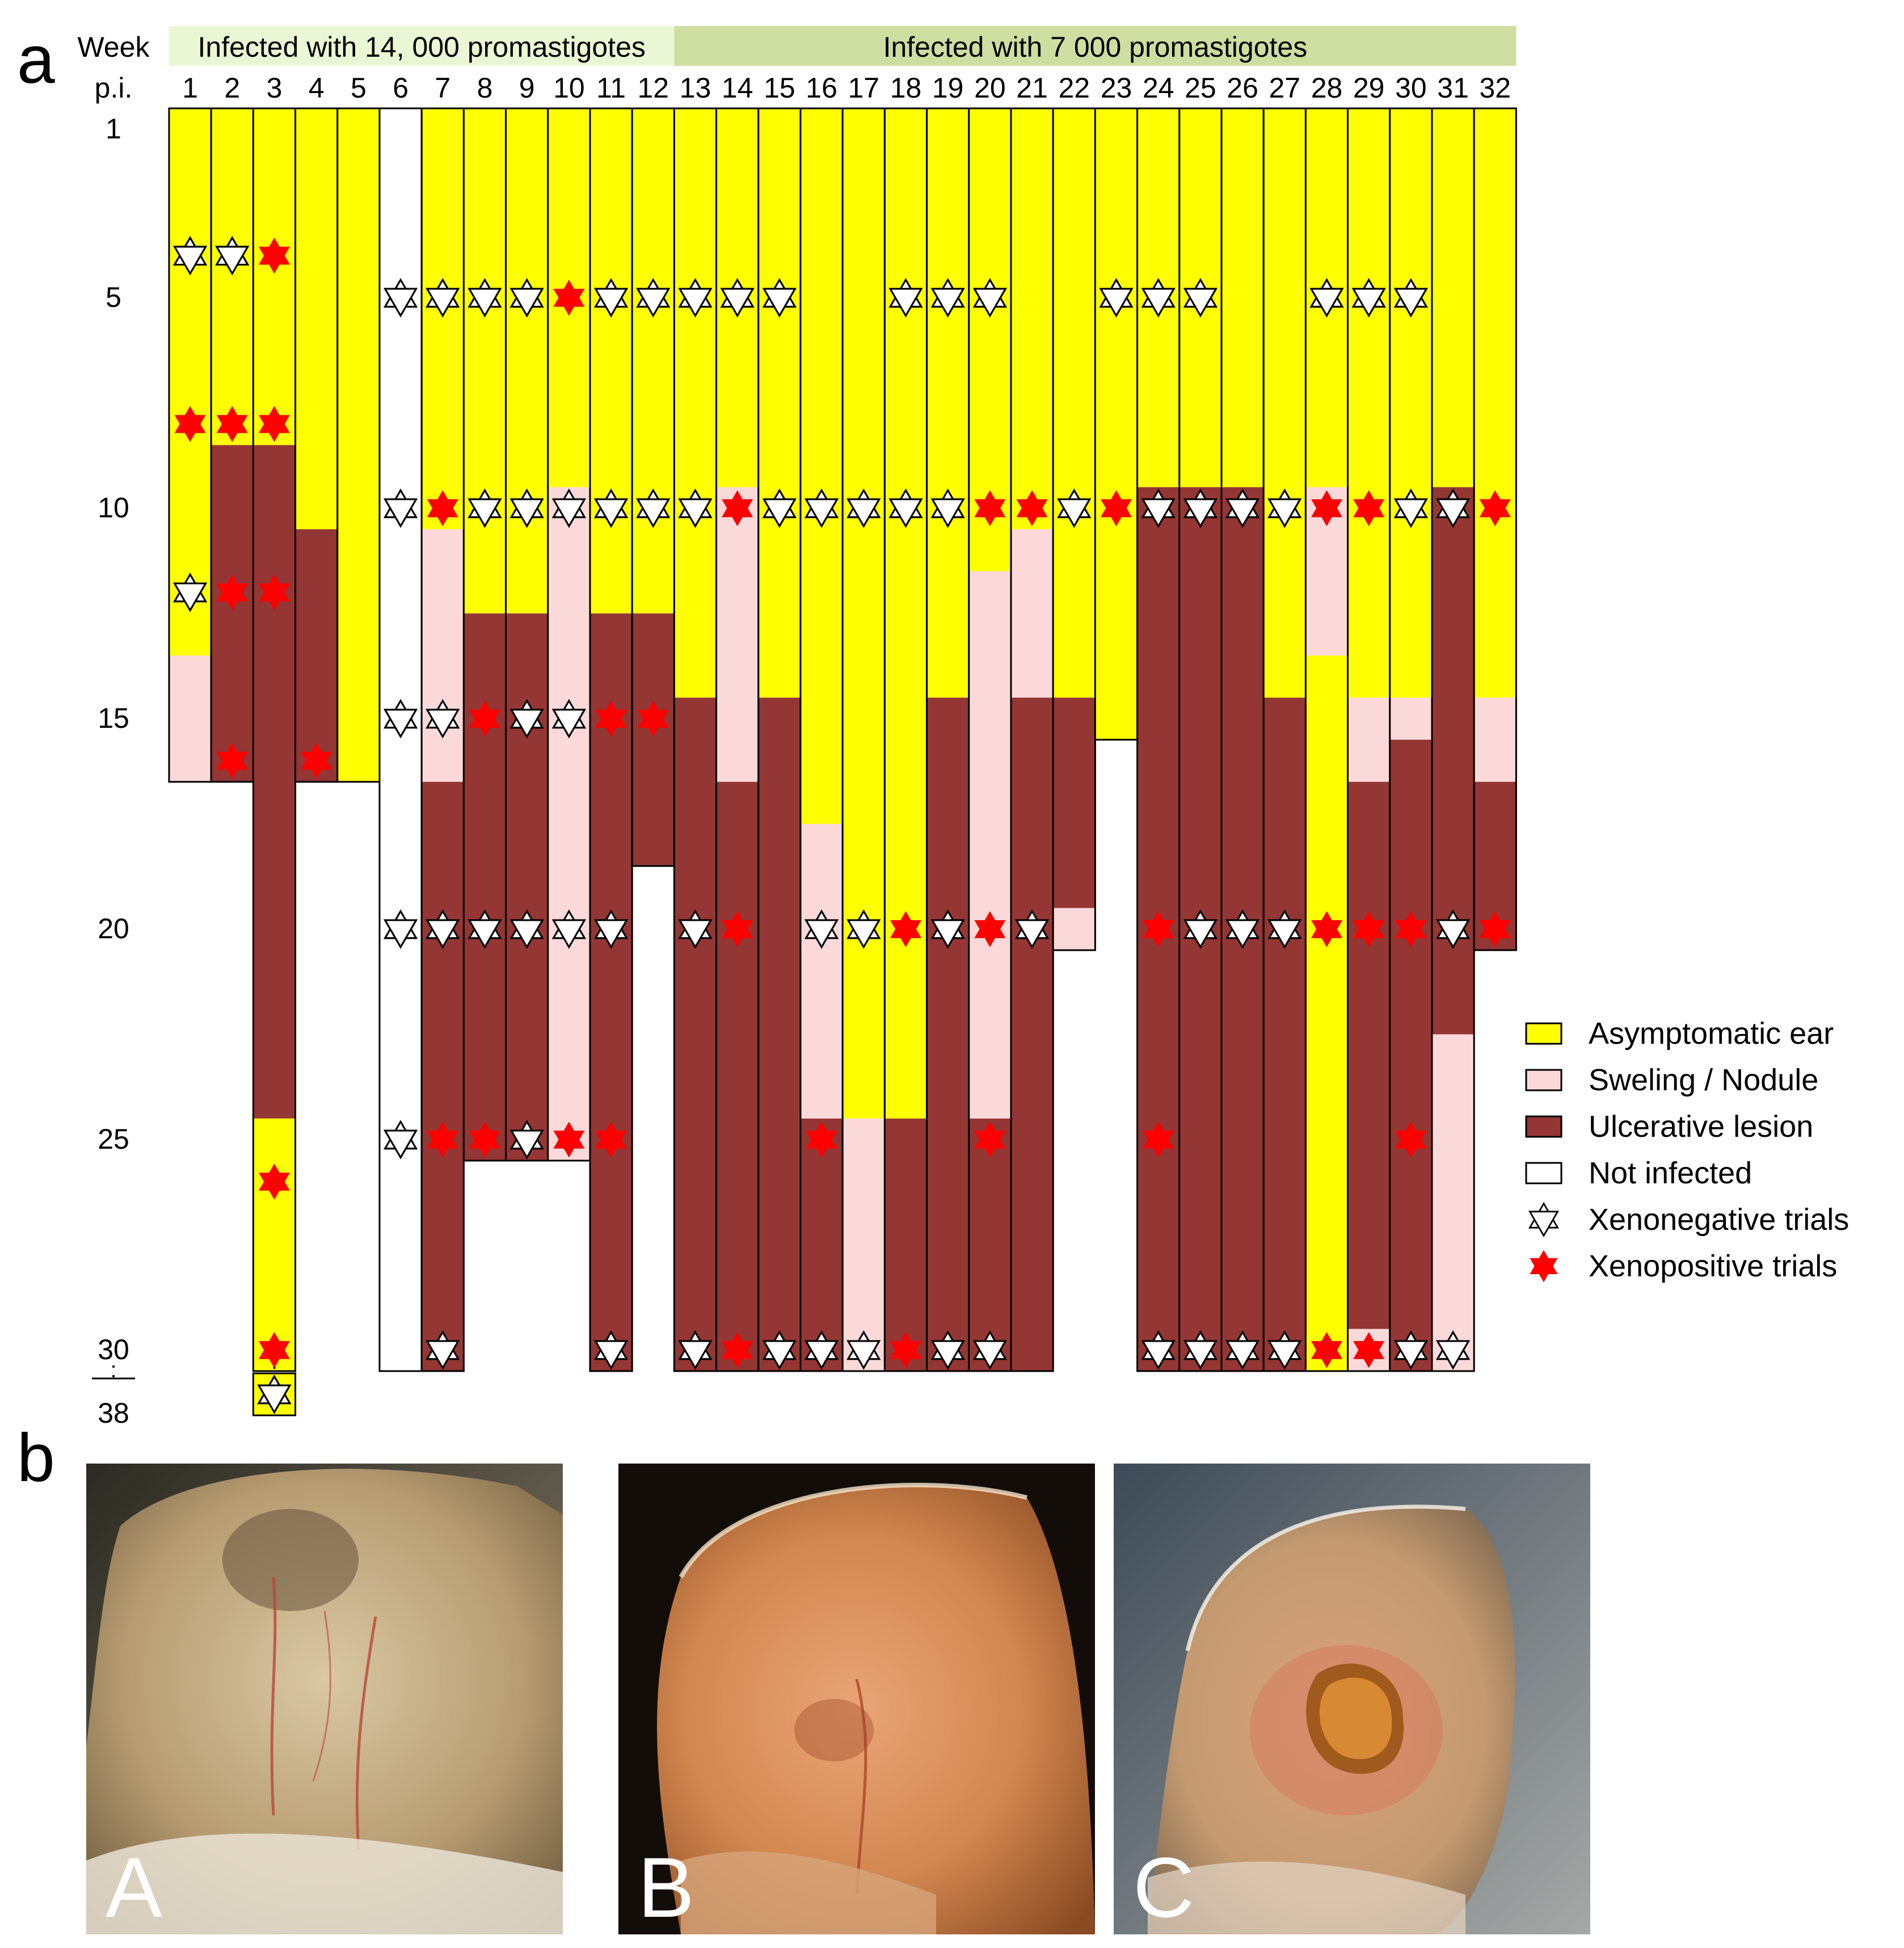  Describe the element at coordinates (1242, 88) in the screenshot. I see `animal-number: 26` at that location.